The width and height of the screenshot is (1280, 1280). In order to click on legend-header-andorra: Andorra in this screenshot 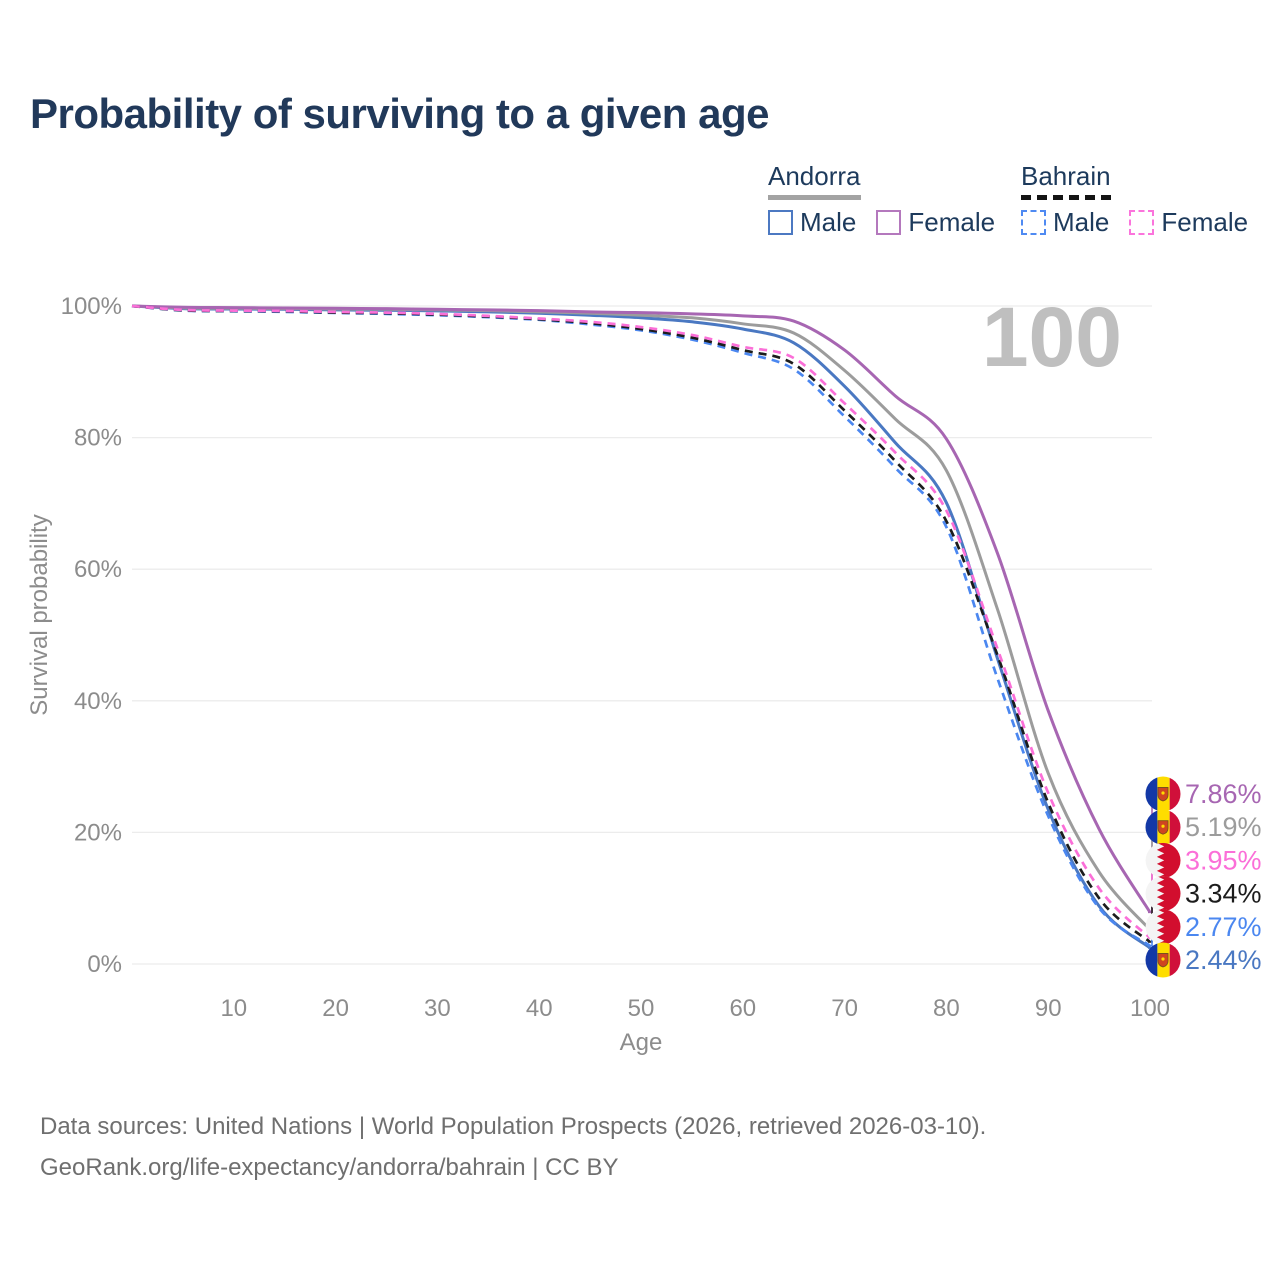, I will do `click(814, 180)`.